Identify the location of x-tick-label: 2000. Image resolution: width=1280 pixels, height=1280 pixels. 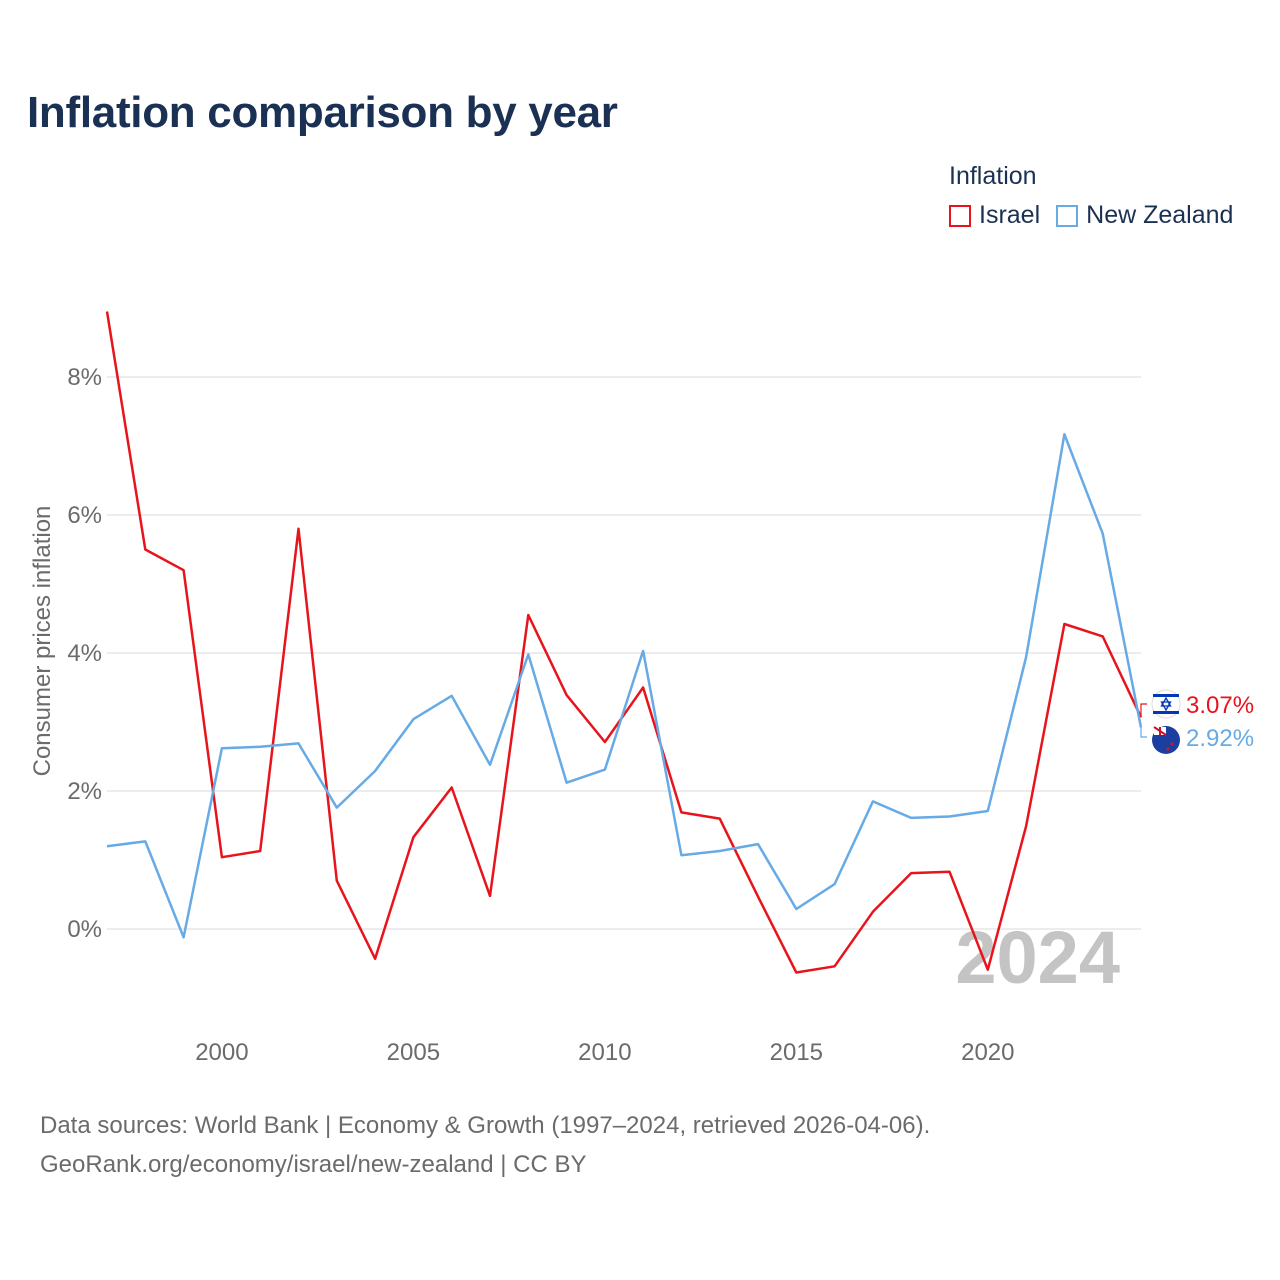
(221, 1052).